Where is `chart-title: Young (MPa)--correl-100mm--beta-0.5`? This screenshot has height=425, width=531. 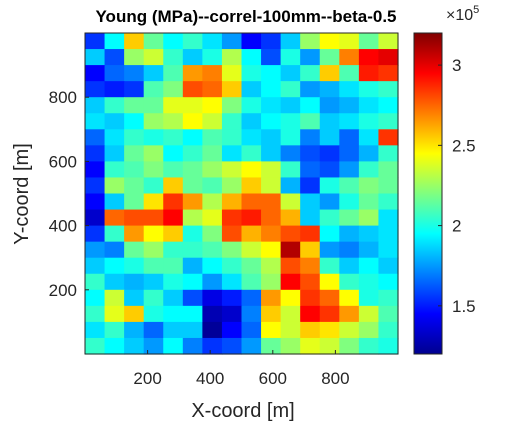
chart-title: Young (MPa)--correl-100mm--beta-0.5 is located at coordinates (245, 16).